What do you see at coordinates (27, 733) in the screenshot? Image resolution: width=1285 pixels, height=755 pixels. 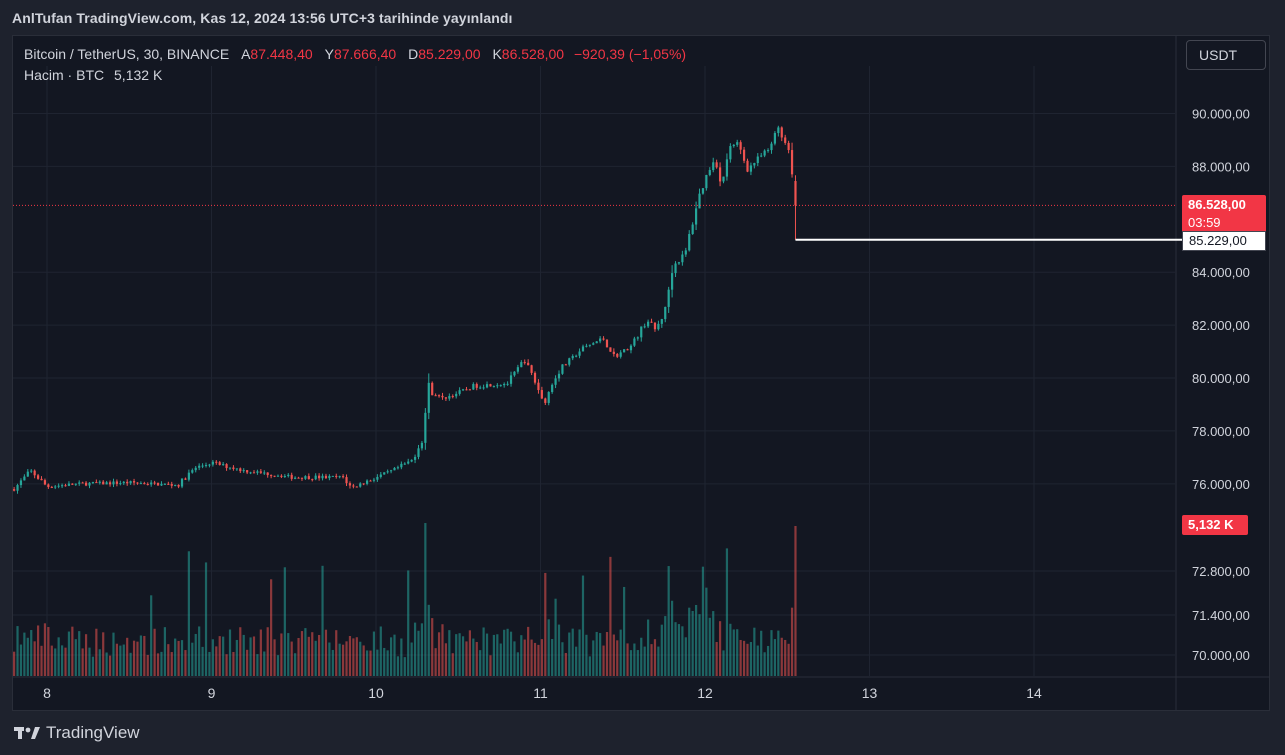 I see `tradingview-logo-icon` at bounding box center [27, 733].